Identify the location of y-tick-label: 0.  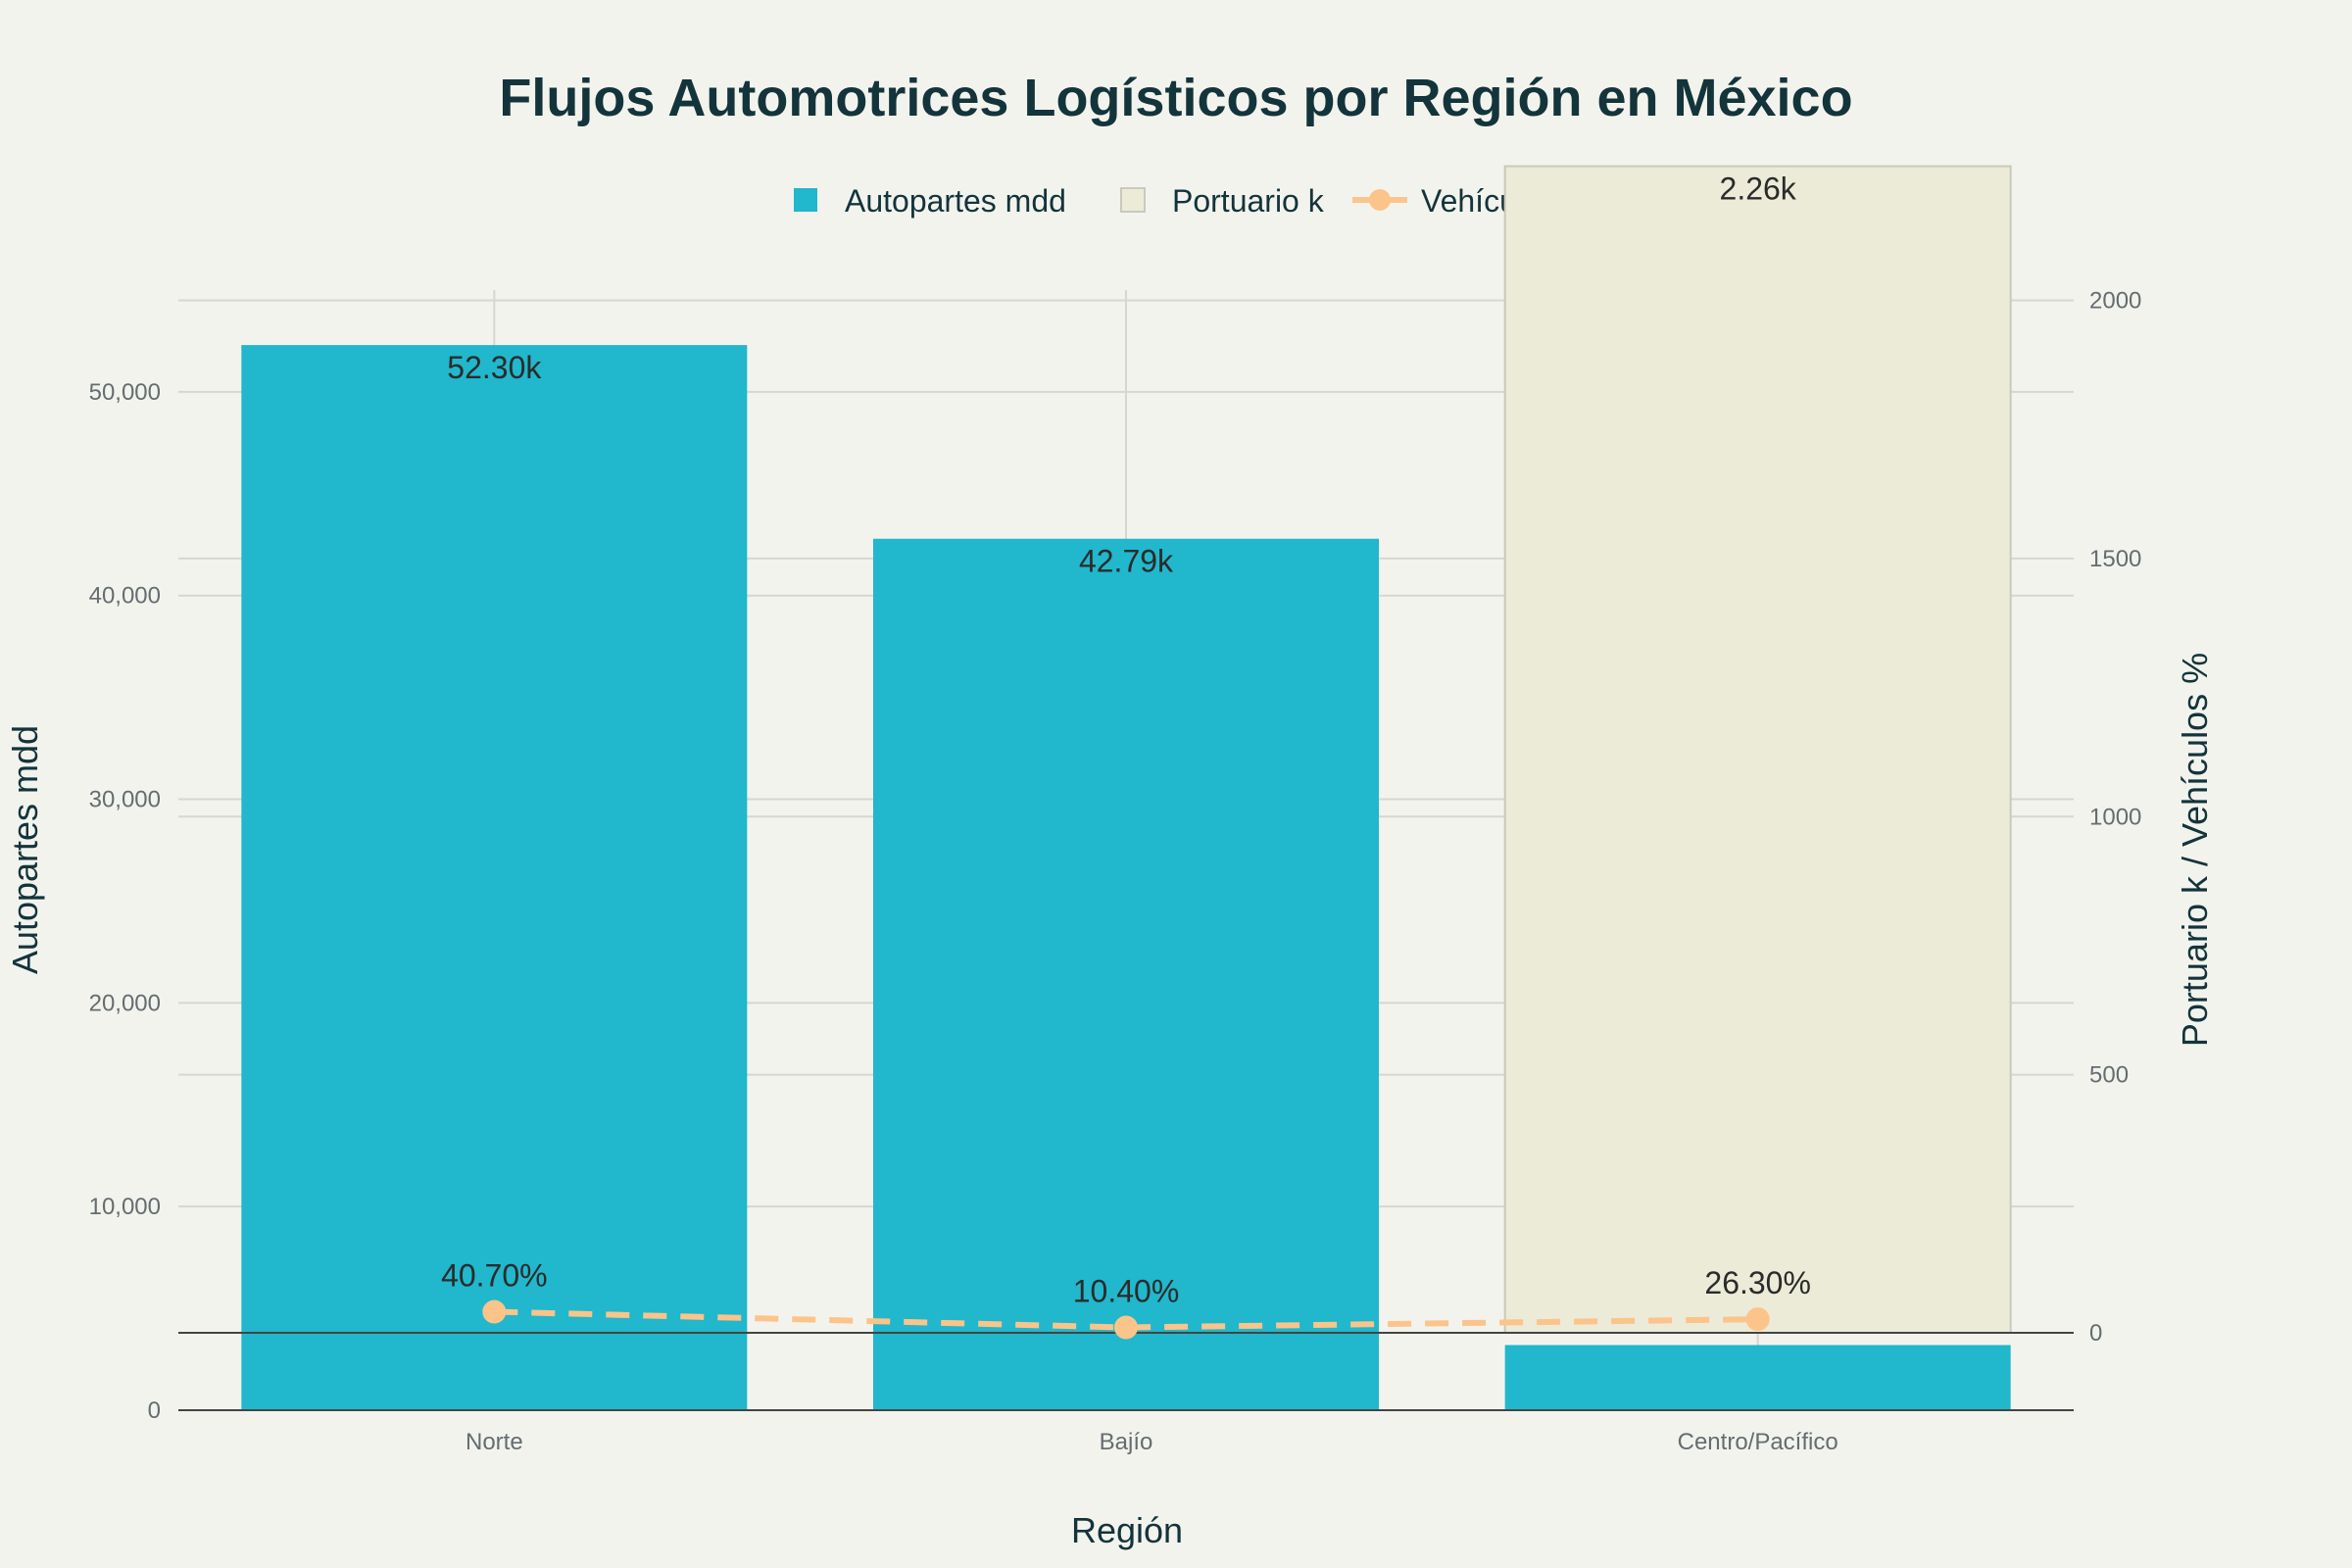
(154, 1410).